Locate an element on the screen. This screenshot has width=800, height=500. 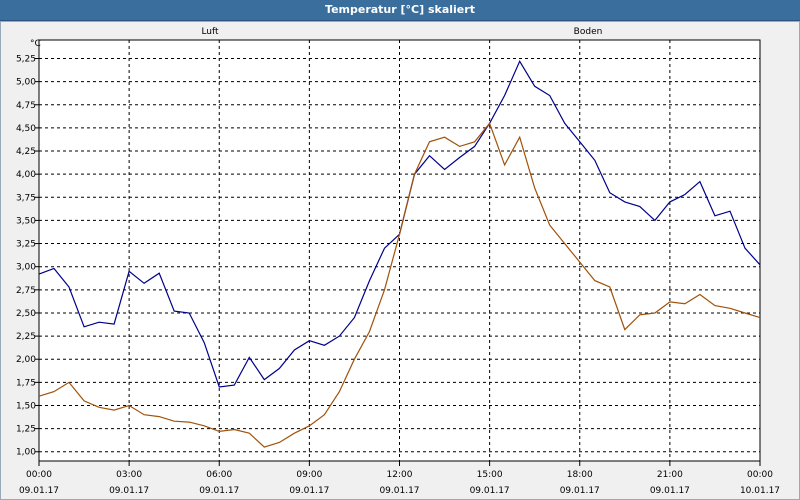
y-tick-label: 1,25 is located at coordinates (26, 430).